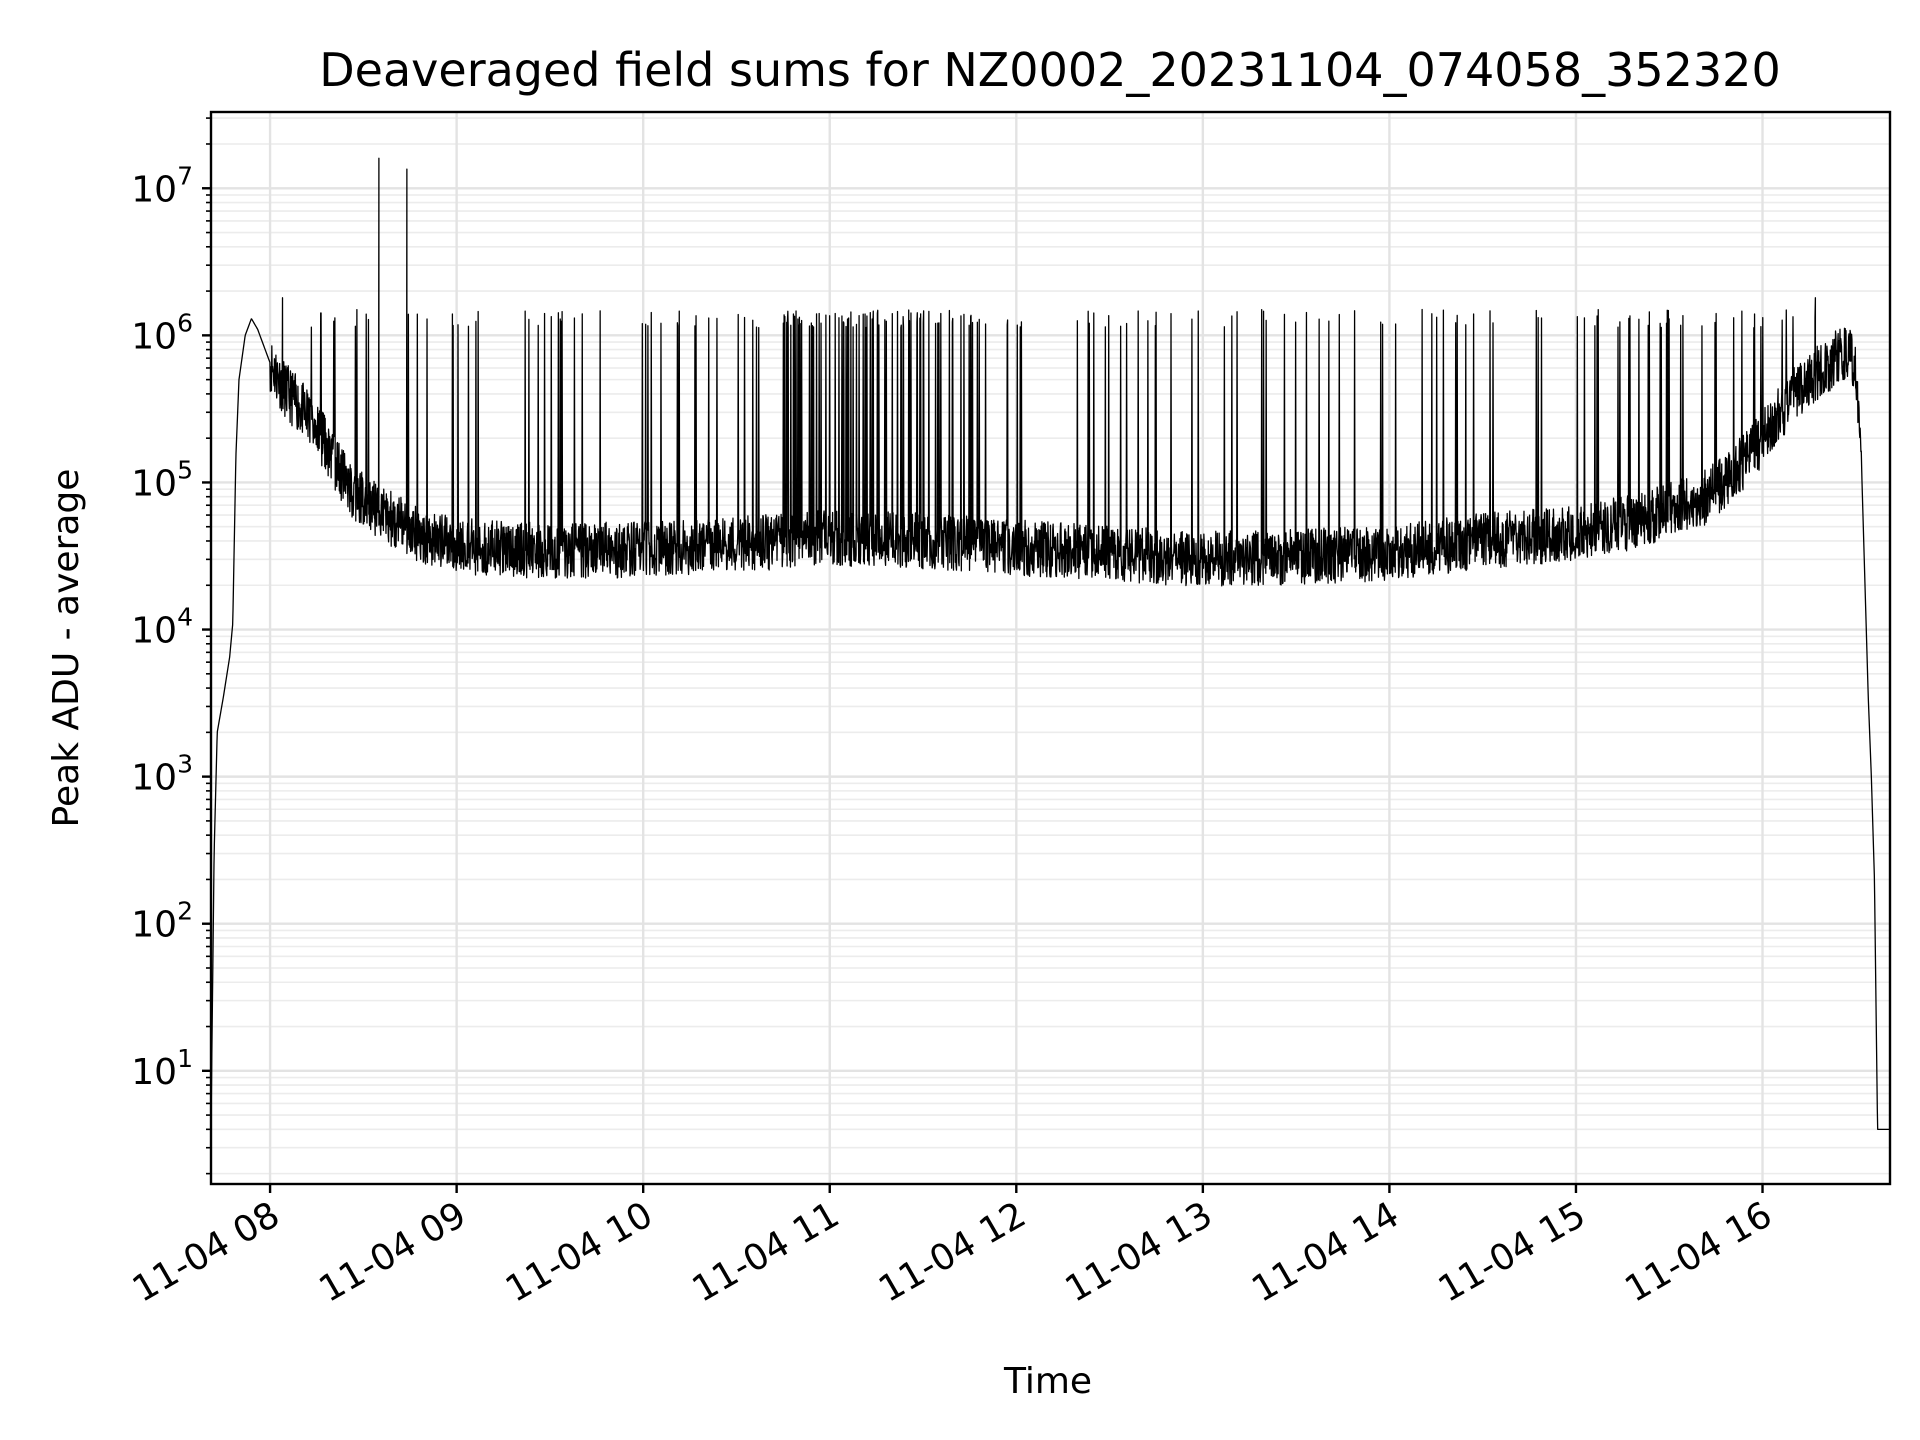 The width and height of the screenshot is (1920, 1440). I want to click on y-tick-label: 10⁴, so click(162, 627).